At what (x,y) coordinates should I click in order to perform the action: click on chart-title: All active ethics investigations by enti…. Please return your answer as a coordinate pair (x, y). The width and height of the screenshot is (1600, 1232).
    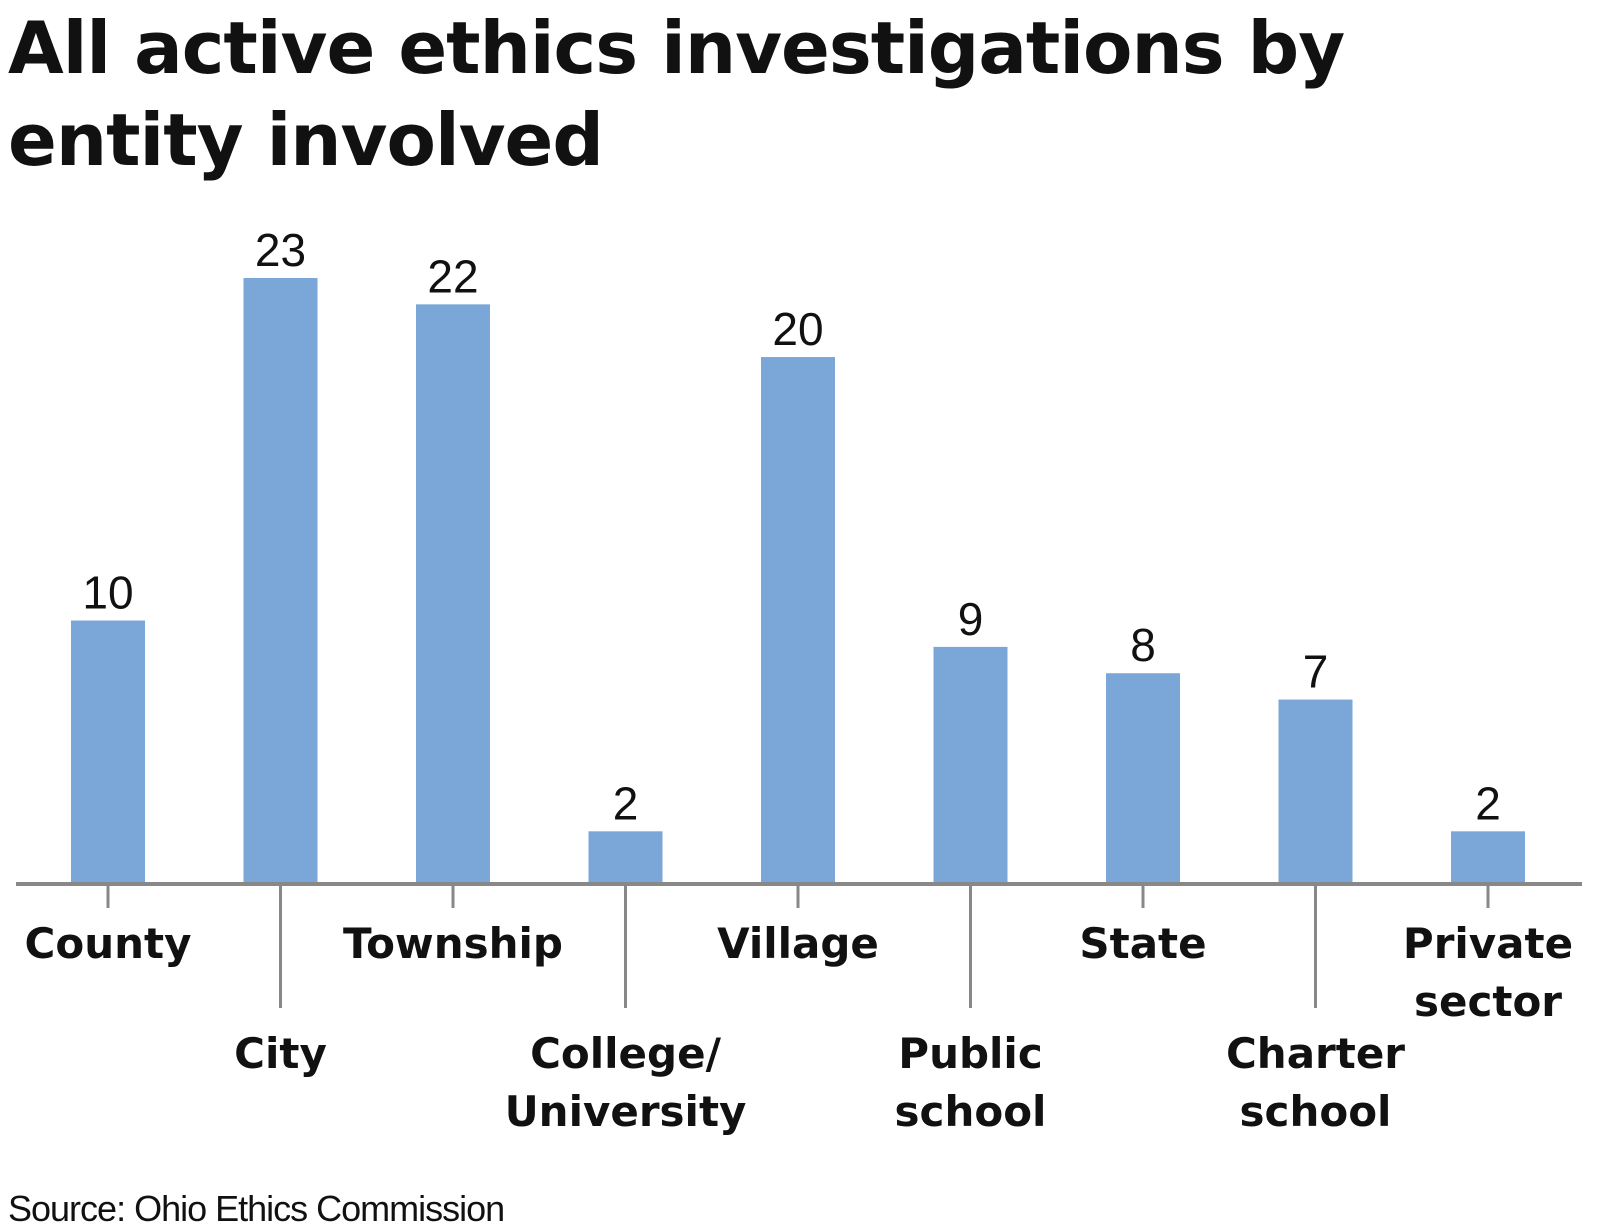
    Looking at the image, I should click on (676, 94).